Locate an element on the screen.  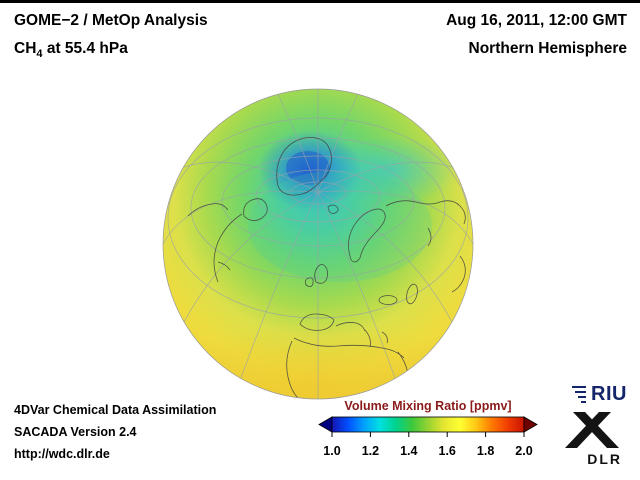
dlr-logo-text: DLR is located at coordinates (604, 459).